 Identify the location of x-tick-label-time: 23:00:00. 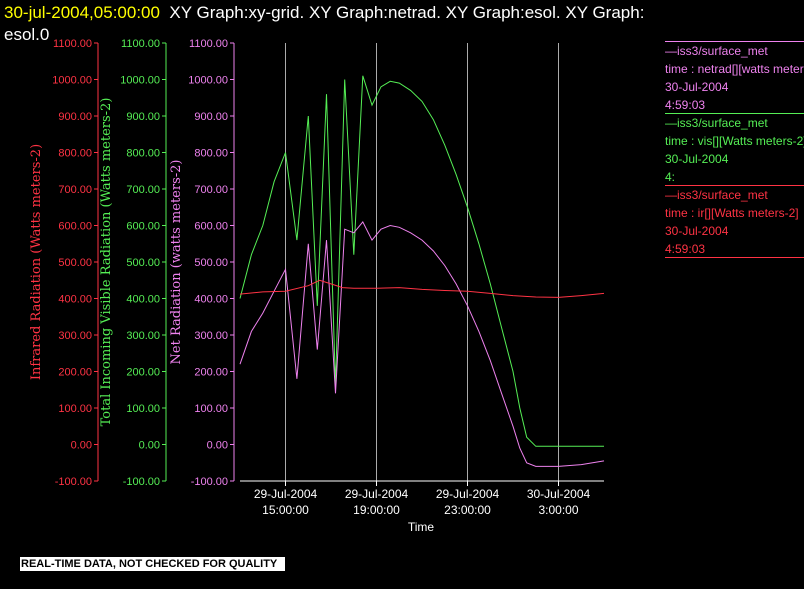
(467, 510).